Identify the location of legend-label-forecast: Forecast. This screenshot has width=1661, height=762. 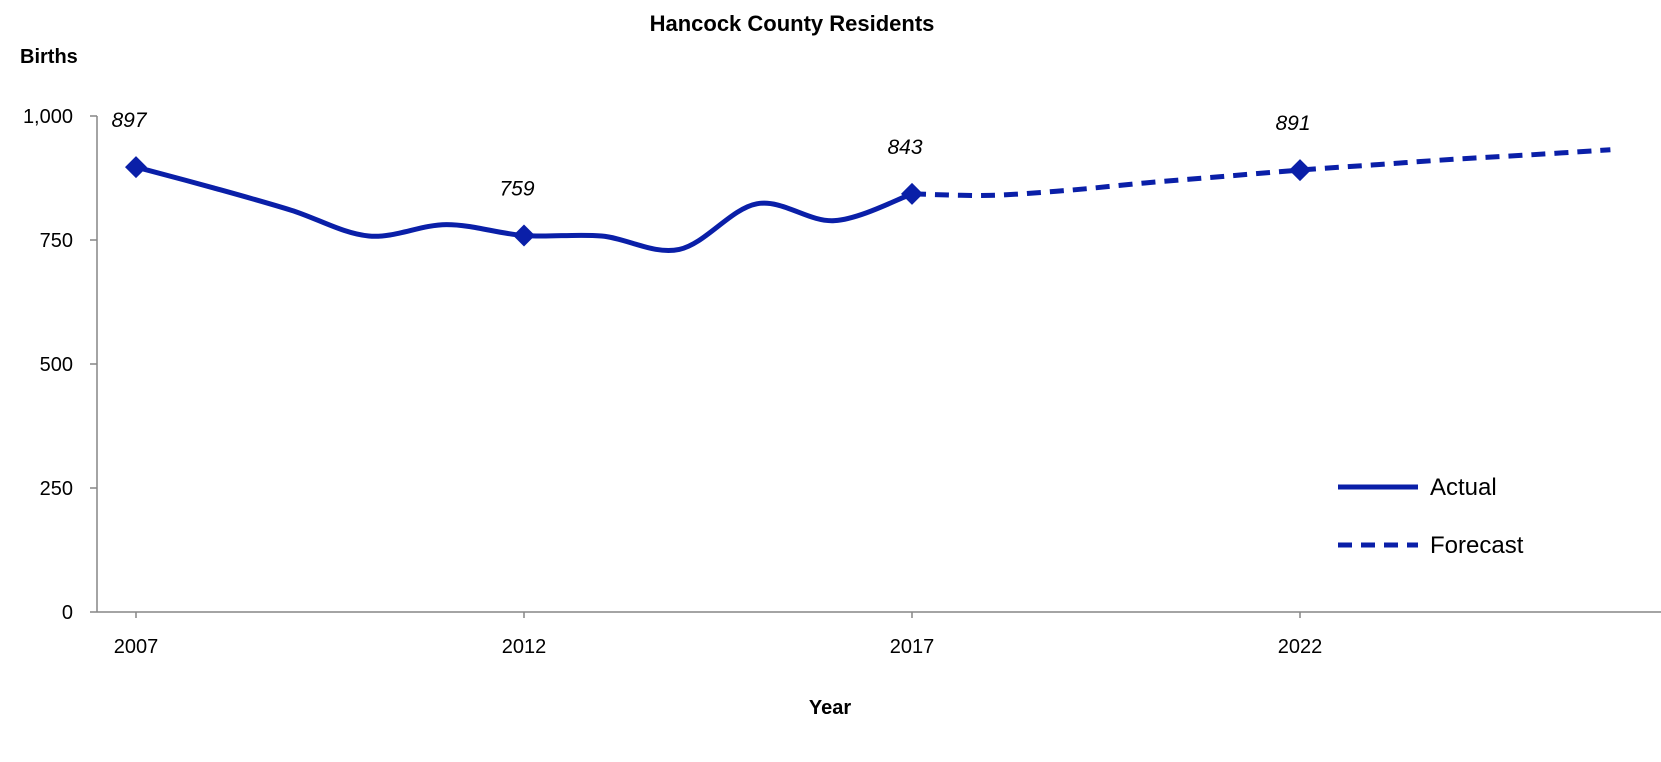
(1477, 545).